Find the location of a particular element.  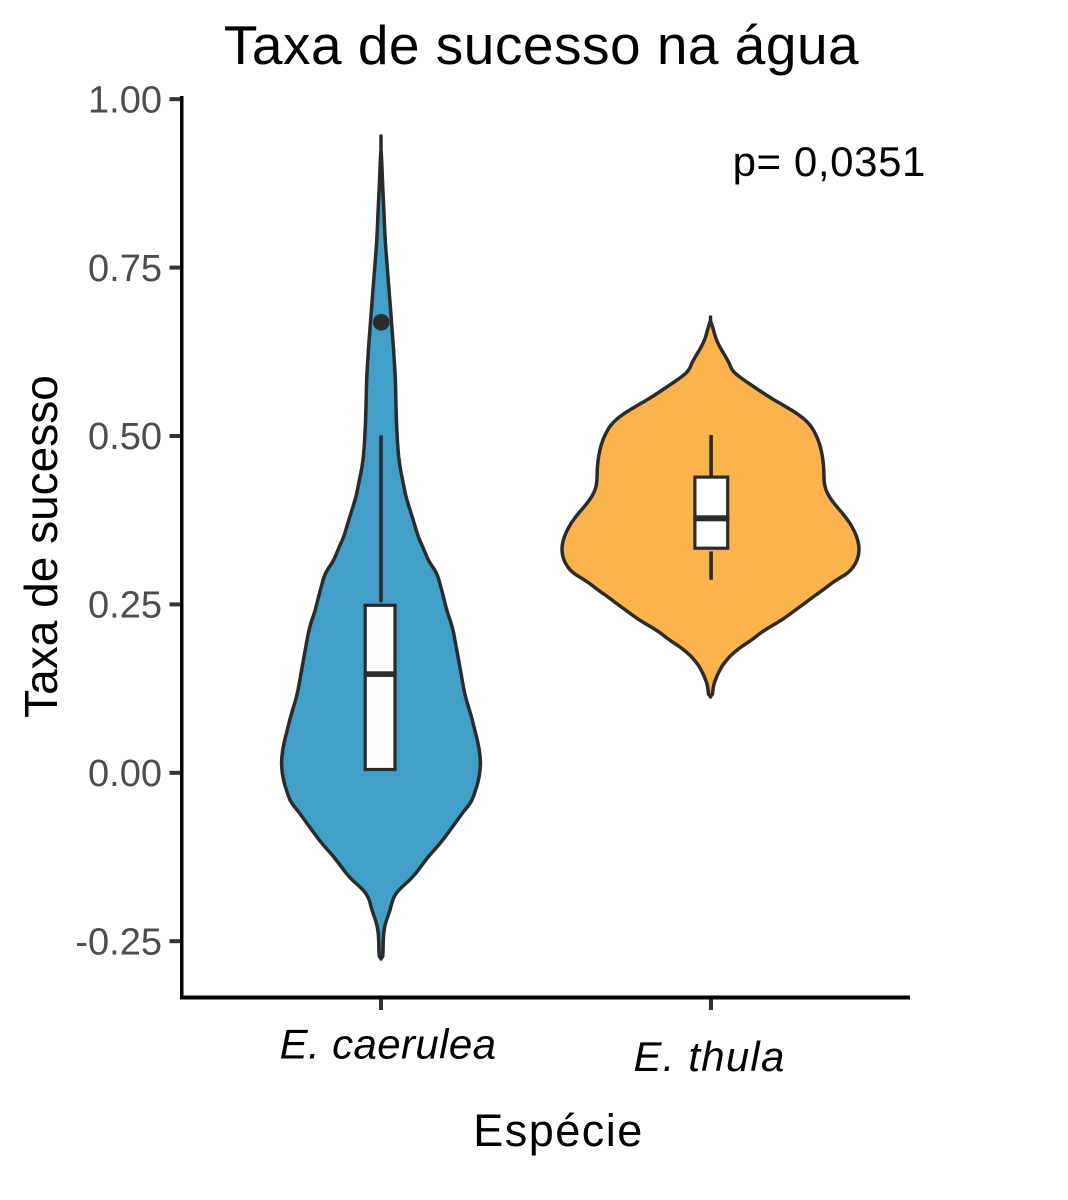

svg-text: E. thula is located at coordinates (709, 1056).